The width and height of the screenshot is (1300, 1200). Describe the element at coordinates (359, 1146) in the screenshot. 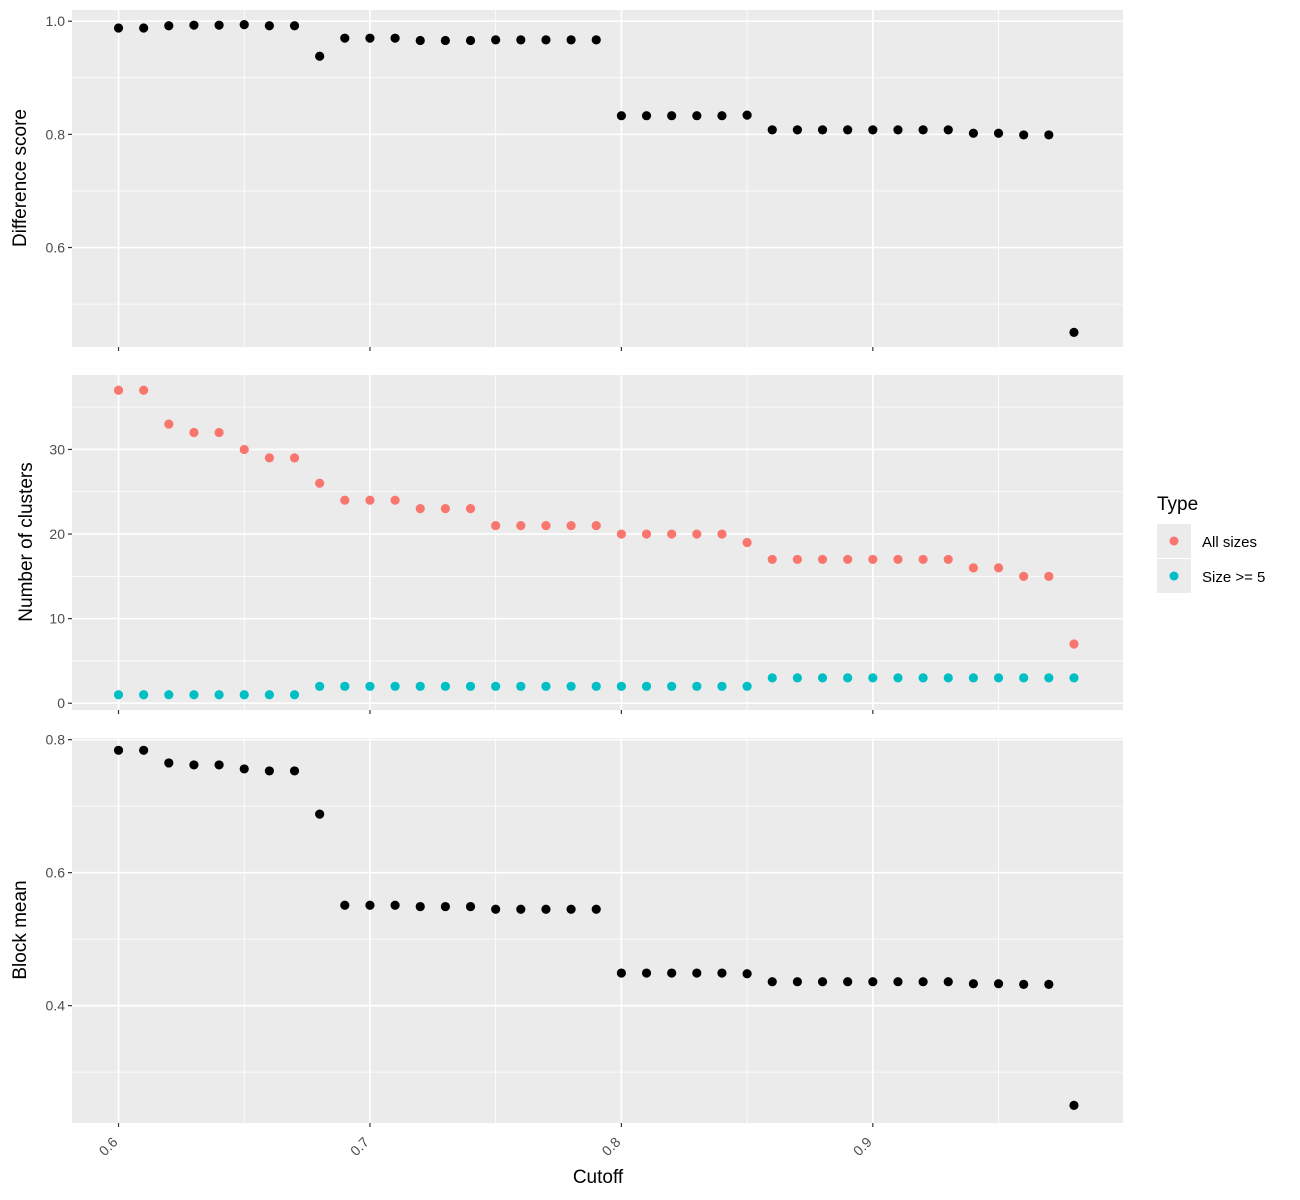

I see `x-tick-label: 0.7` at that location.